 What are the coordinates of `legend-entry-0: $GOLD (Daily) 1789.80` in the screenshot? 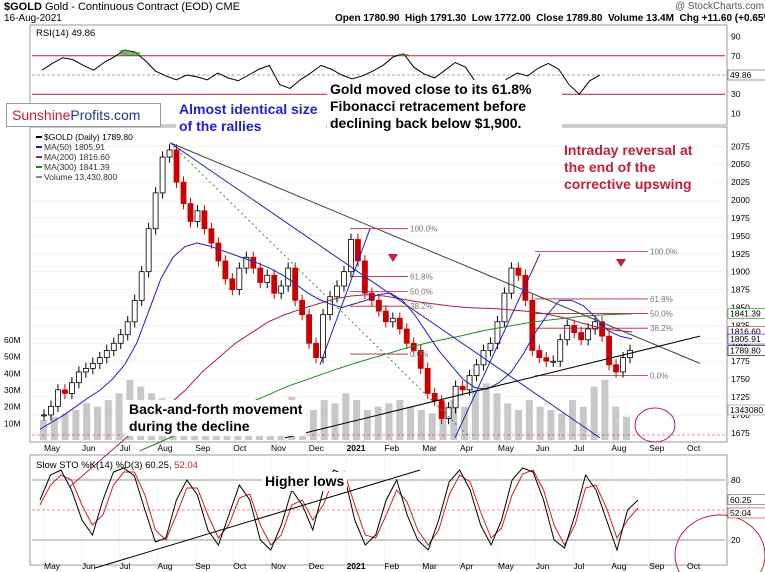 It's located at (88, 137).